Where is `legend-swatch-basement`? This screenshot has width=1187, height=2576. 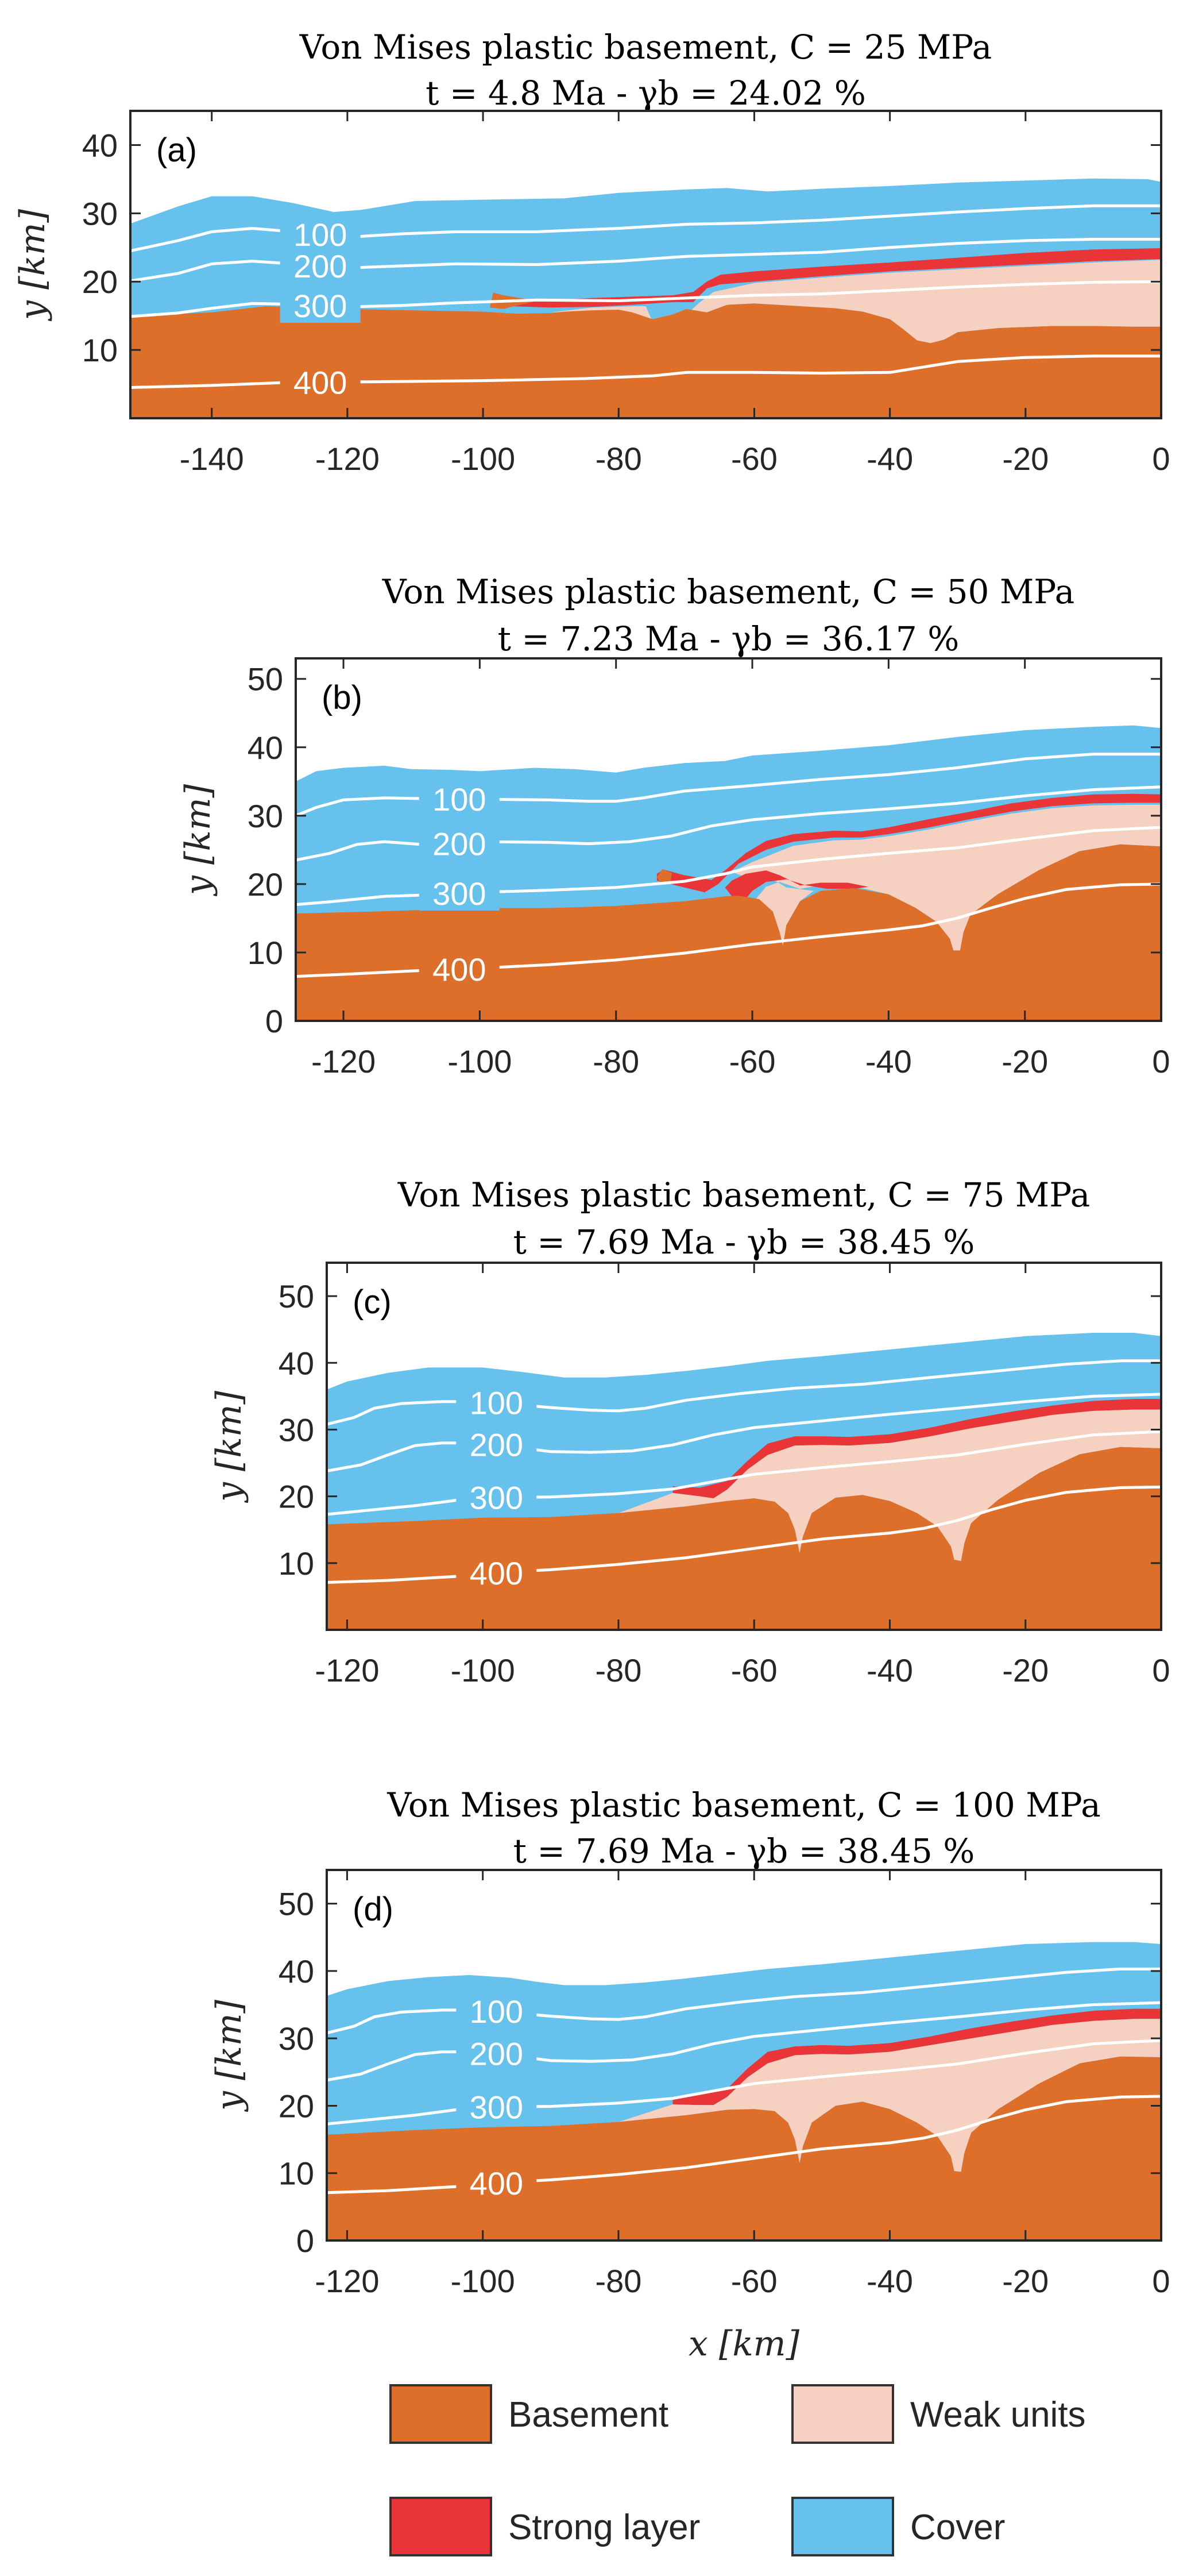
legend-swatch-basement is located at coordinates (440, 2414).